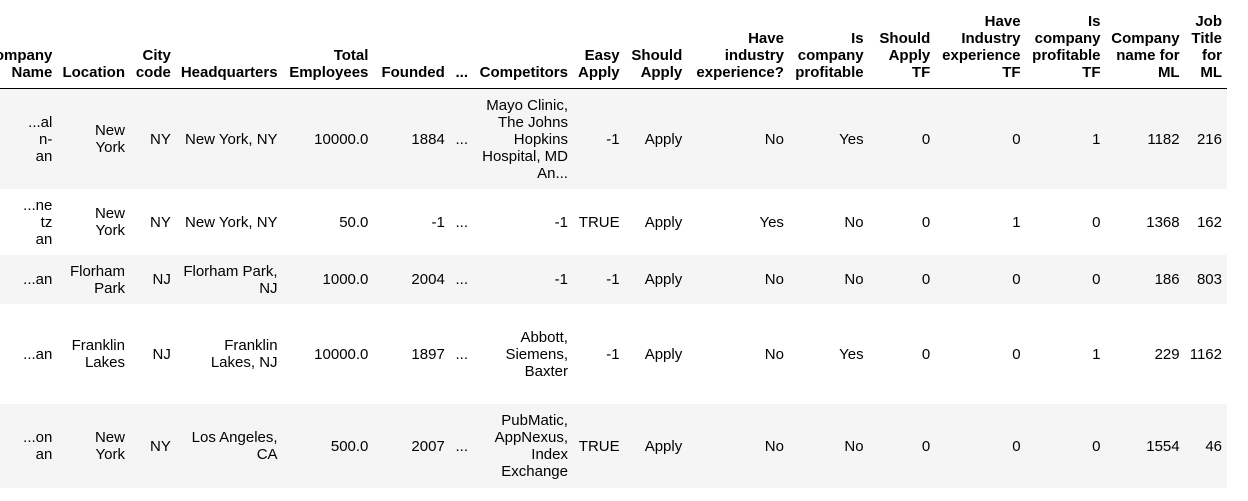 The height and width of the screenshot is (501, 1248). I want to click on cell-location: Florham Park, so click(93, 279).